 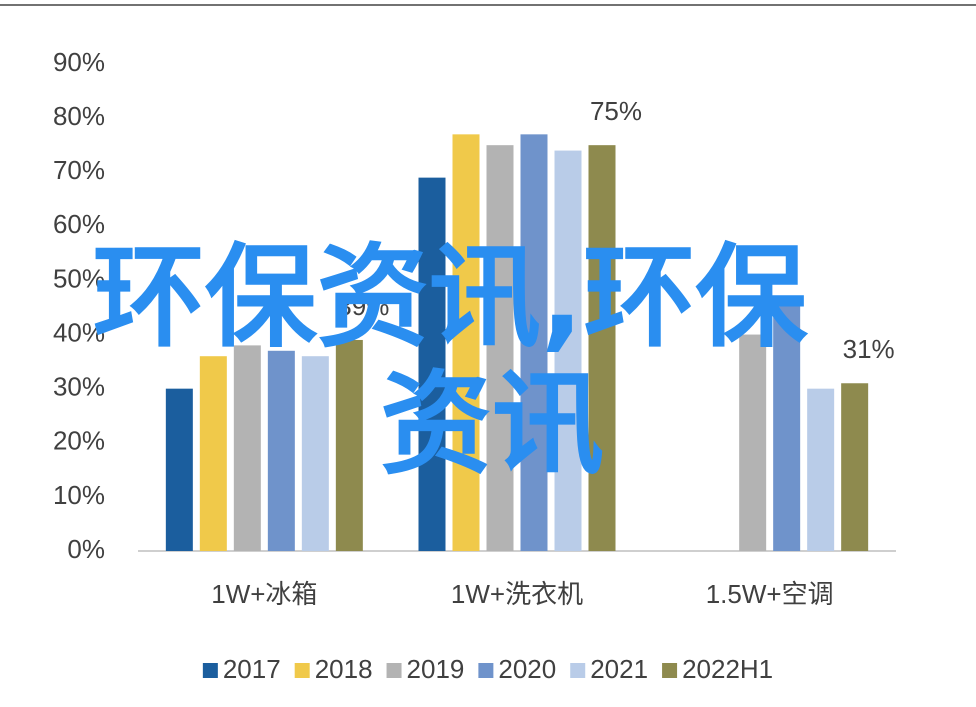 What do you see at coordinates (451, 298) in the screenshot?
I see `watermark: 环保资讯,环保` at bounding box center [451, 298].